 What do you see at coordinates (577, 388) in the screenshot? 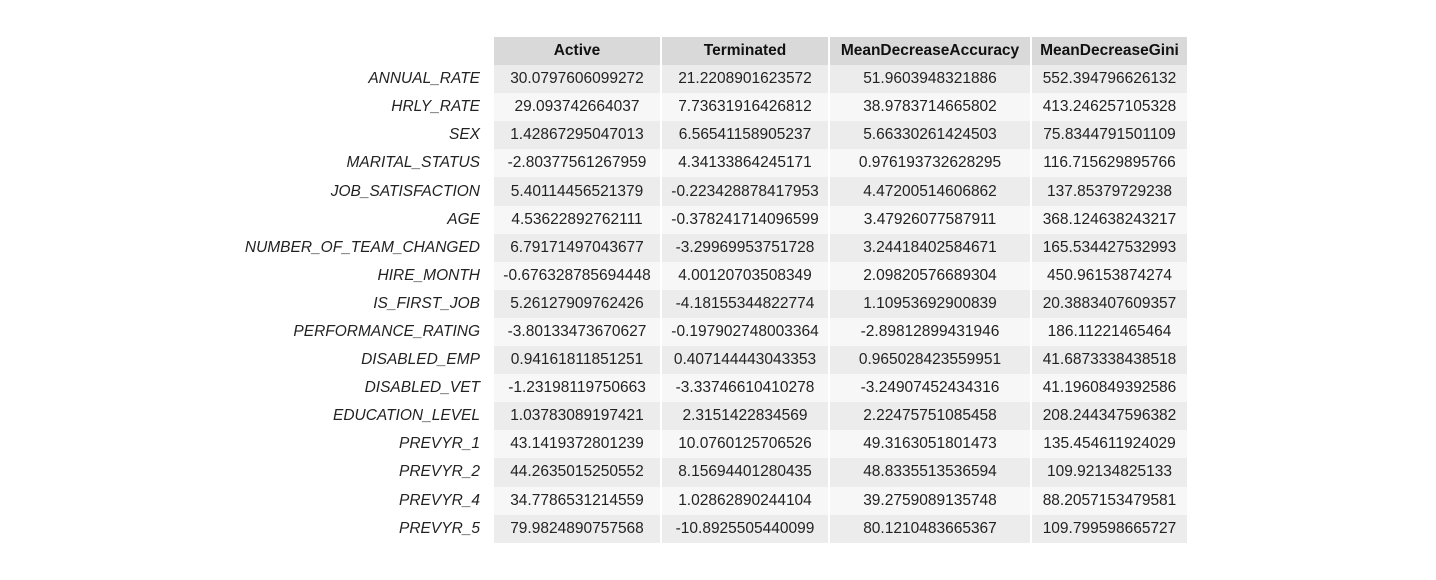
I see `table-cell: -1.23198119750663` at bounding box center [577, 388].